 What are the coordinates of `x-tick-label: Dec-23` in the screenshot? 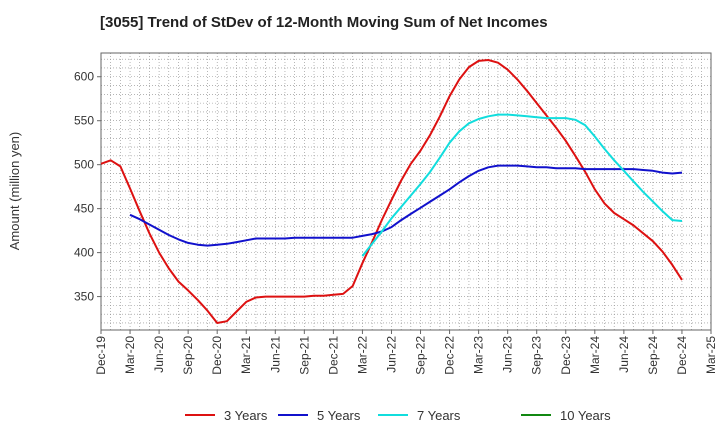 It's located at (566, 355).